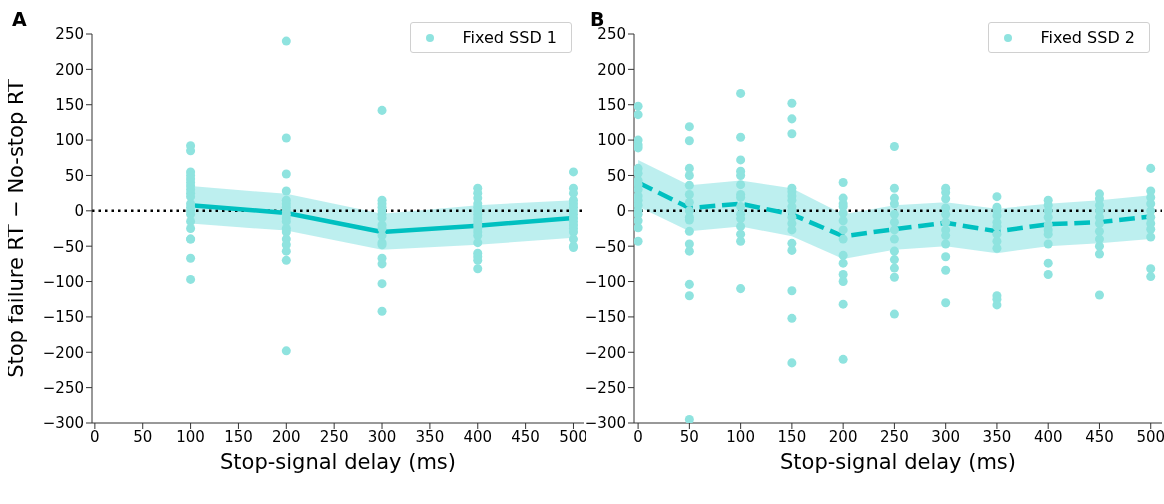 The height and width of the screenshot is (504, 1164). I want to click on y-tick-label: −300, so click(63, 423).